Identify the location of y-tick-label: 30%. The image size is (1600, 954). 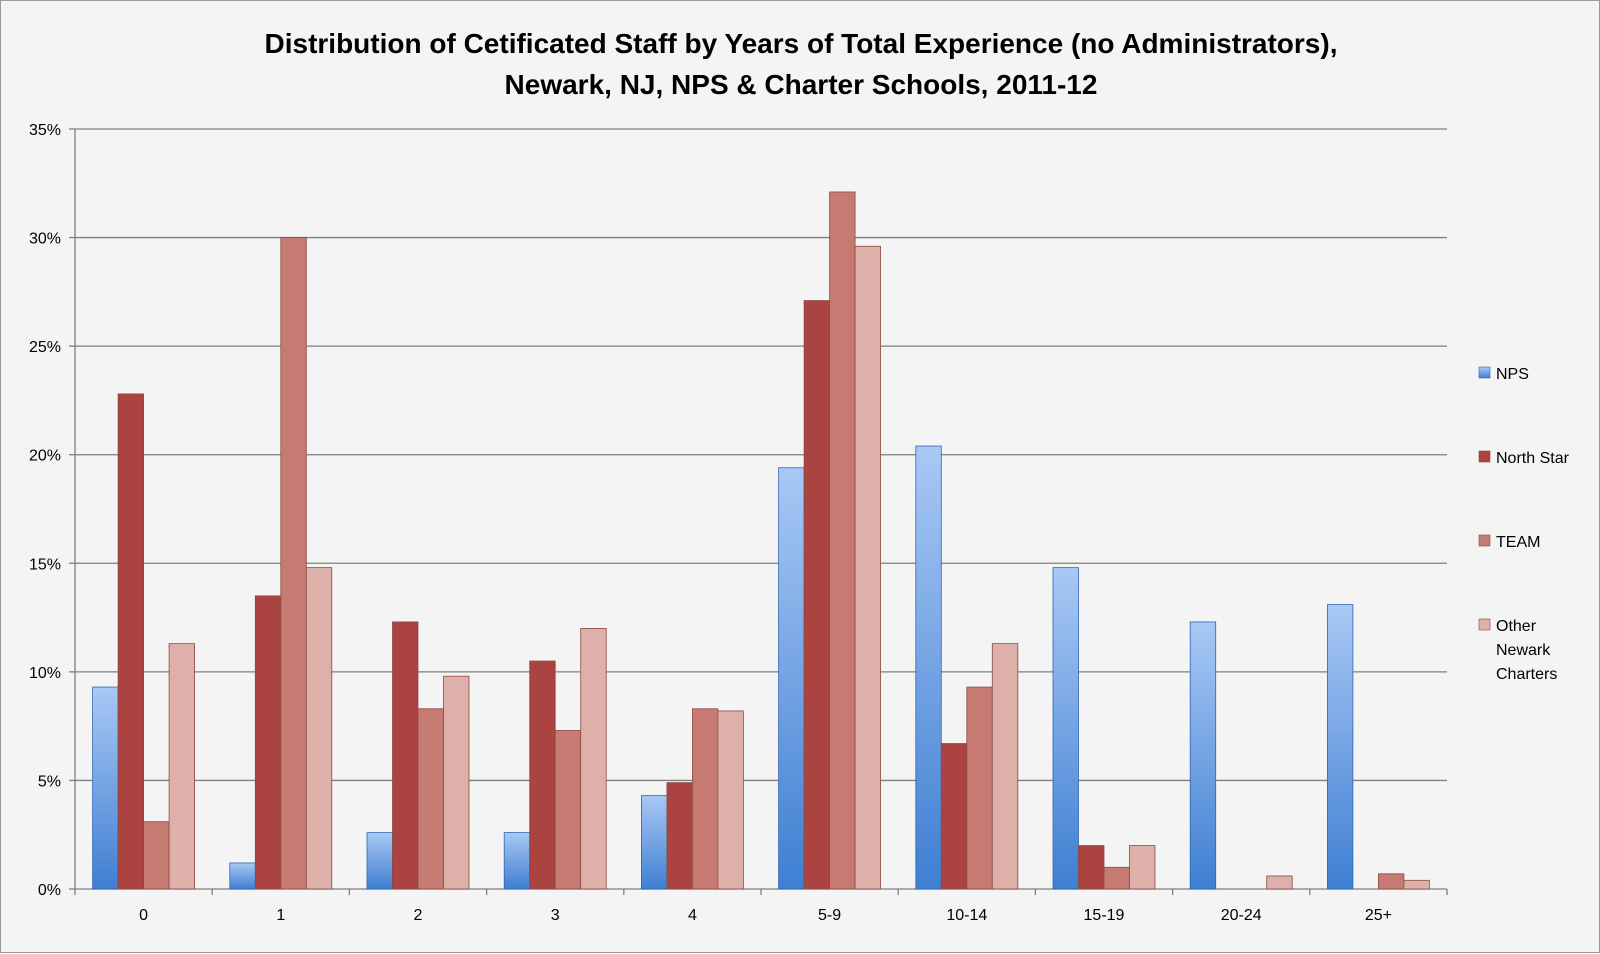
(45, 239).